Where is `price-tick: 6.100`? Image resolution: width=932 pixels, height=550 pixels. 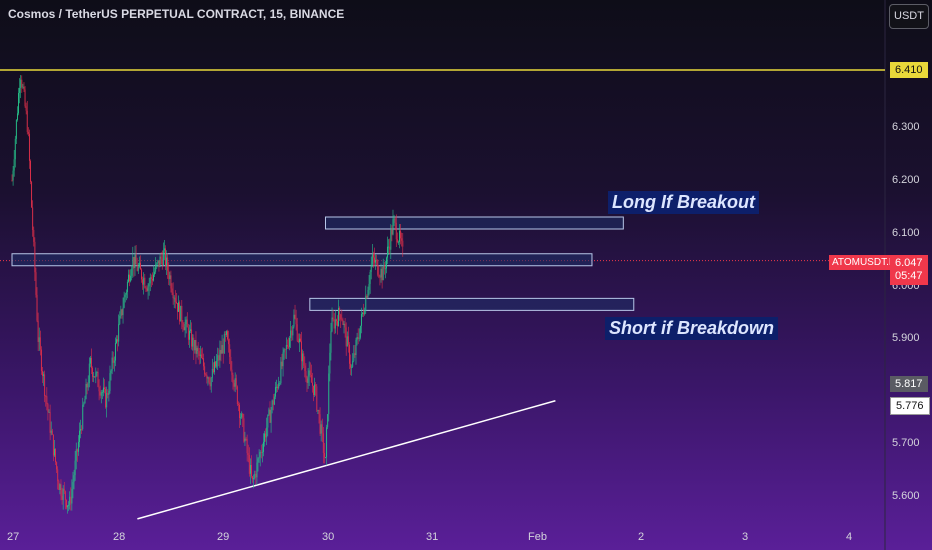 price-tick: 6.100 is located at coordinates (906, 233).